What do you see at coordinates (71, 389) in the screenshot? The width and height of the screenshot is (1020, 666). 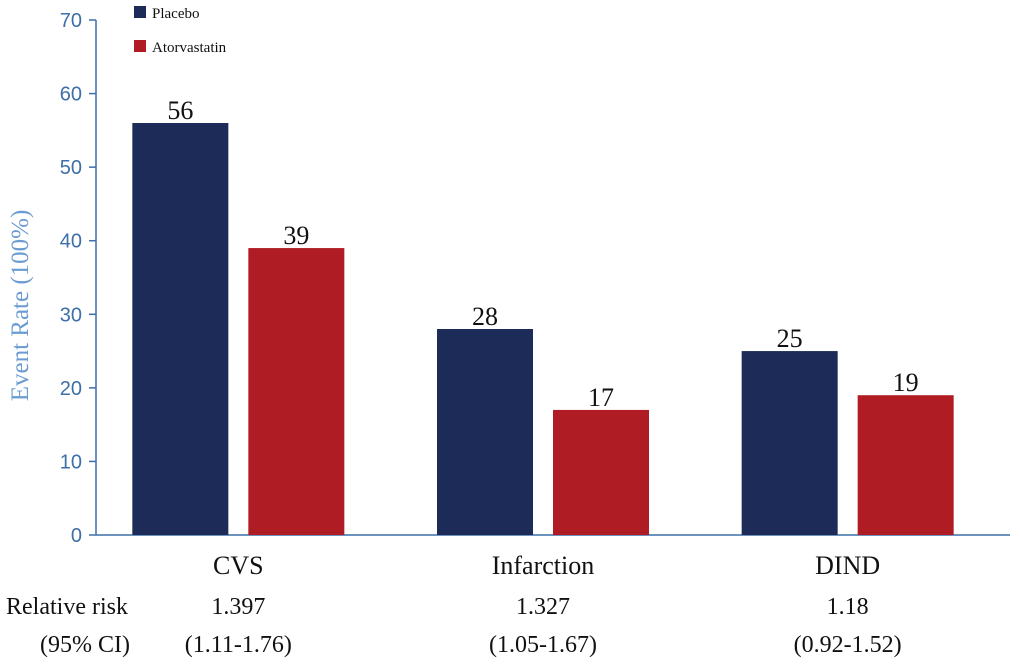 I see `y-tick-label: 20` at bounding box center [71, 389].